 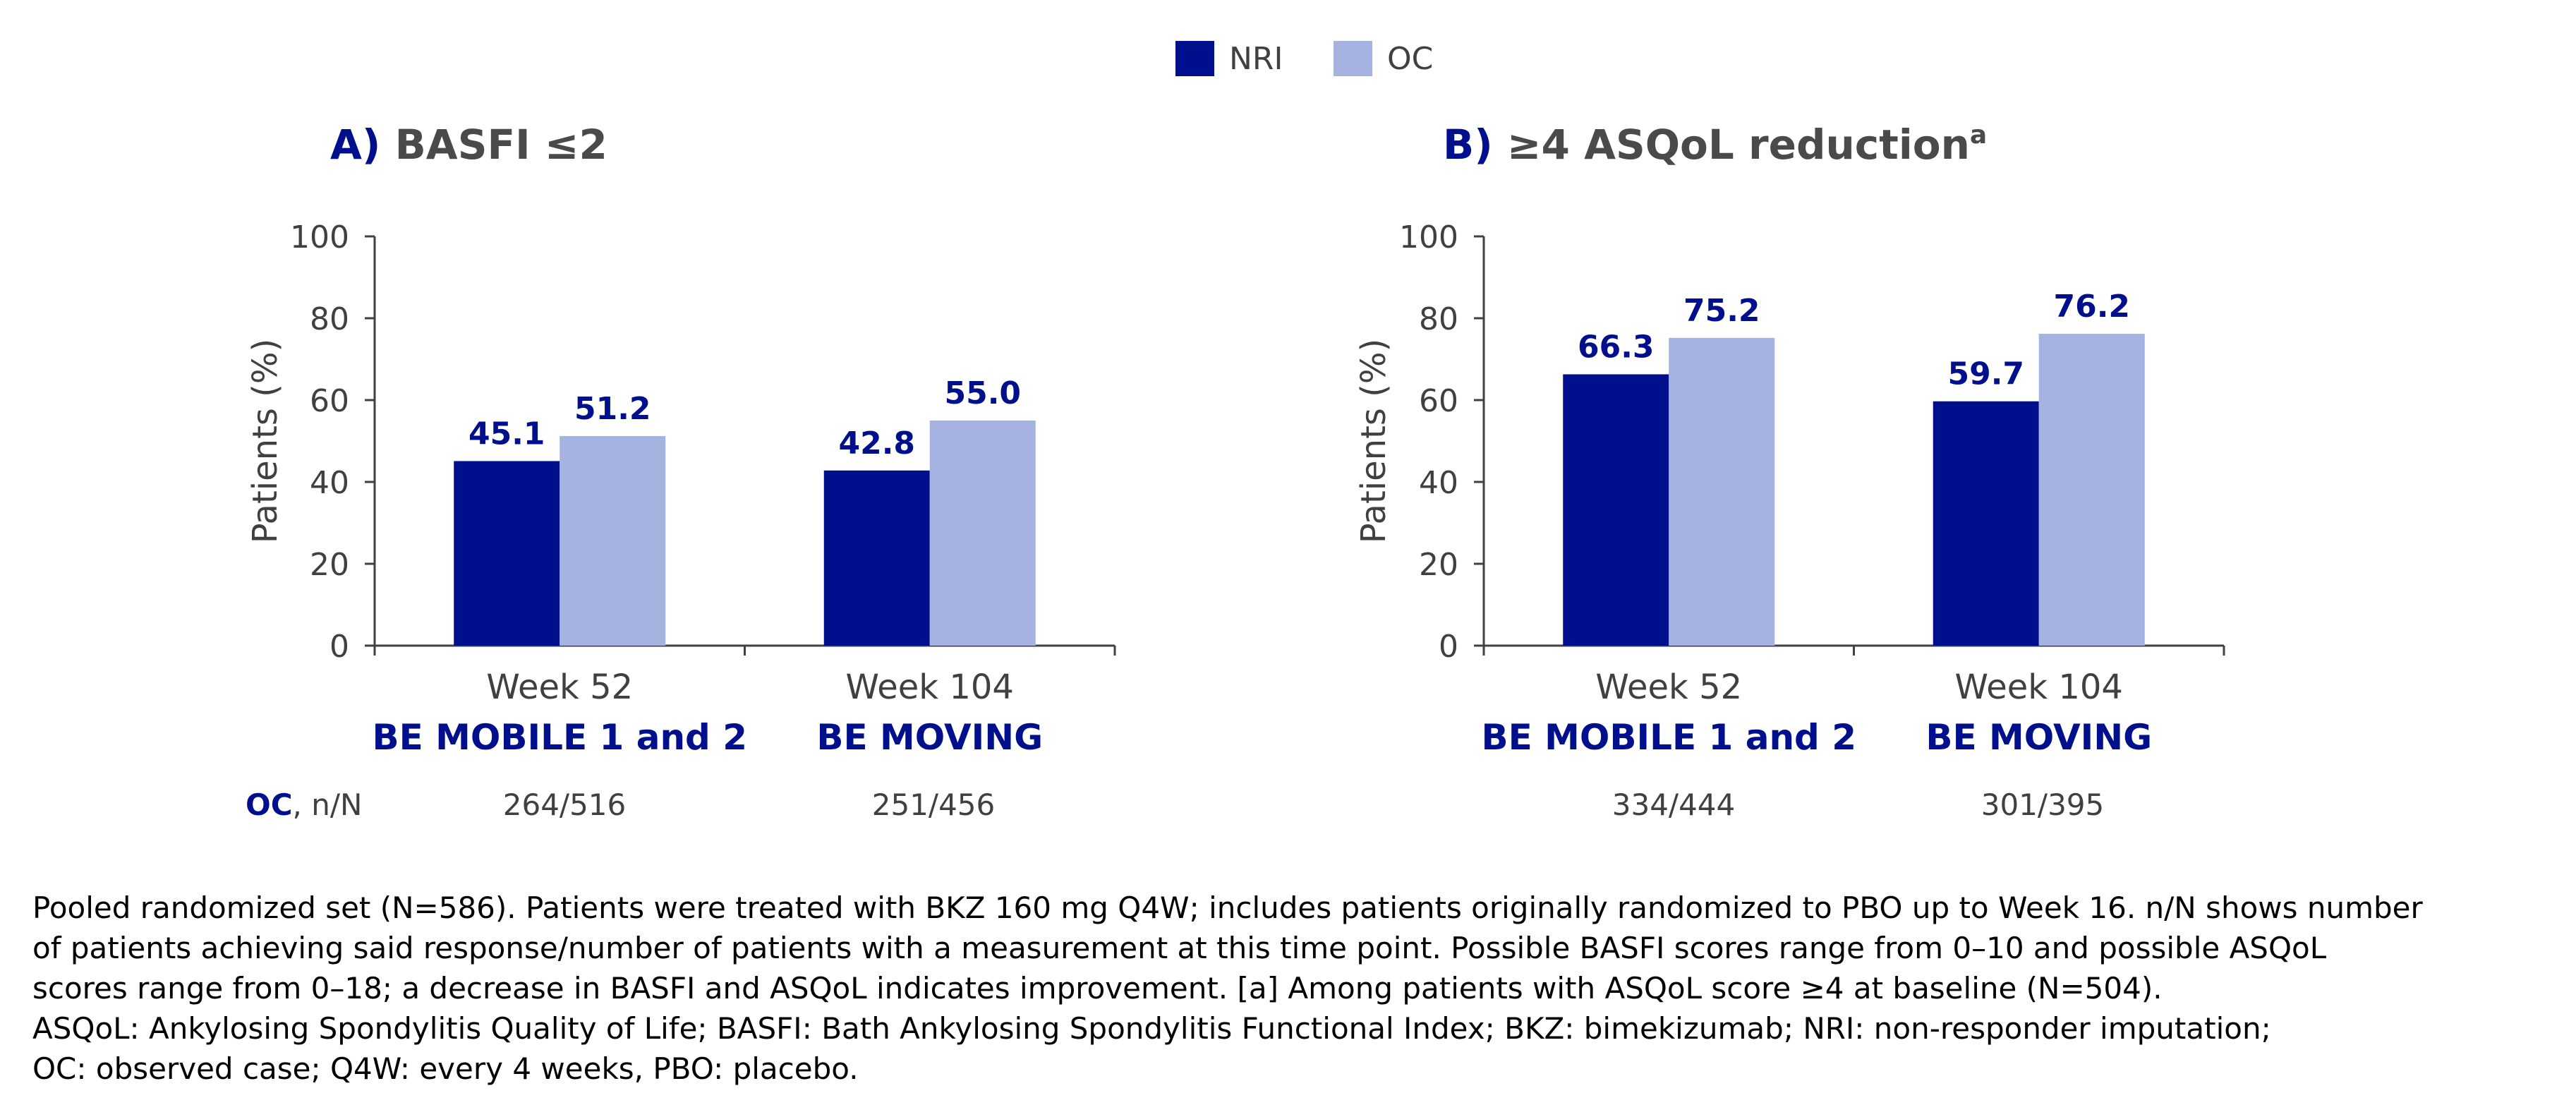 I want to click on panel-title: B) ≥4 ASQoL reductiona, so click(x=1715, y=145).